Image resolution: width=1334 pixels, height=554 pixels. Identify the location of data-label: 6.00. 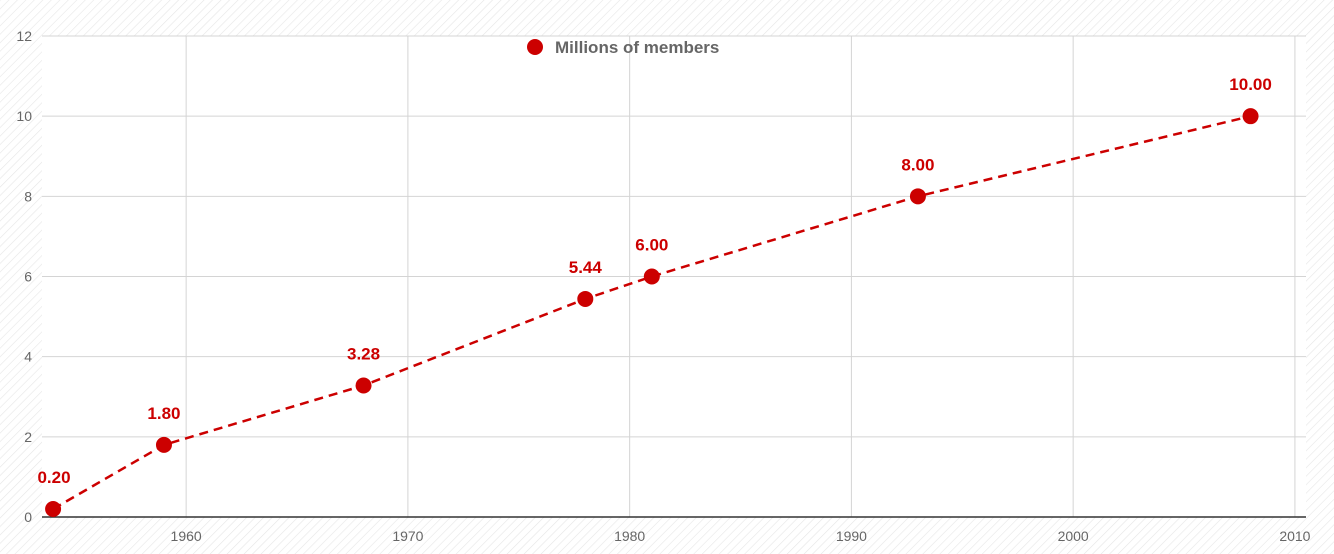
(651, 245).